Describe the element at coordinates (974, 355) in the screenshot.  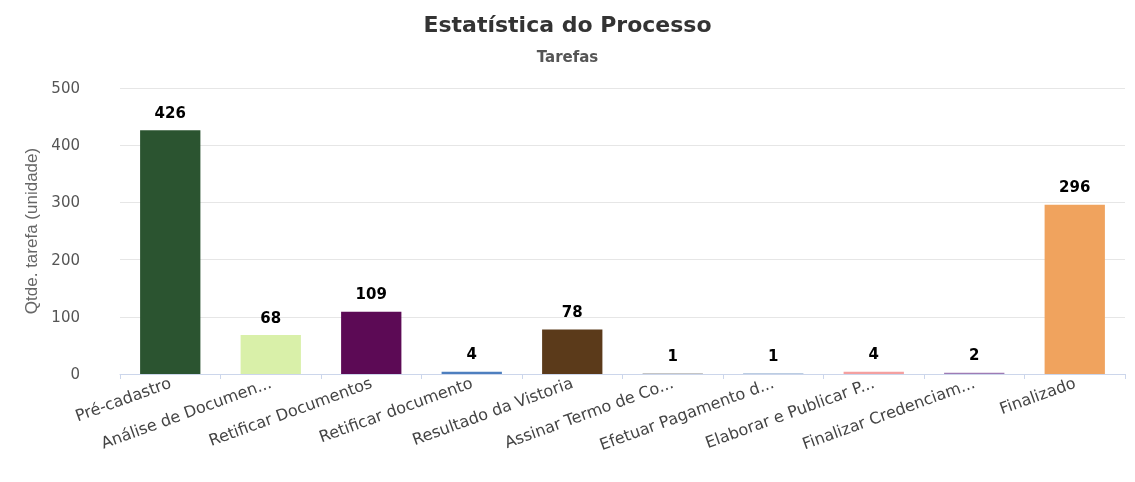
I see `data-label: 2` at that location.